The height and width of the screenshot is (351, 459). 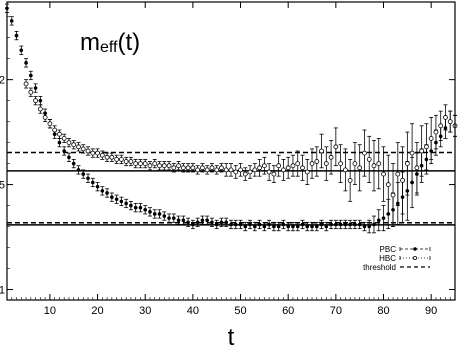 I want to click on chart-title-group: meff(t), so click(x=110, y=42).